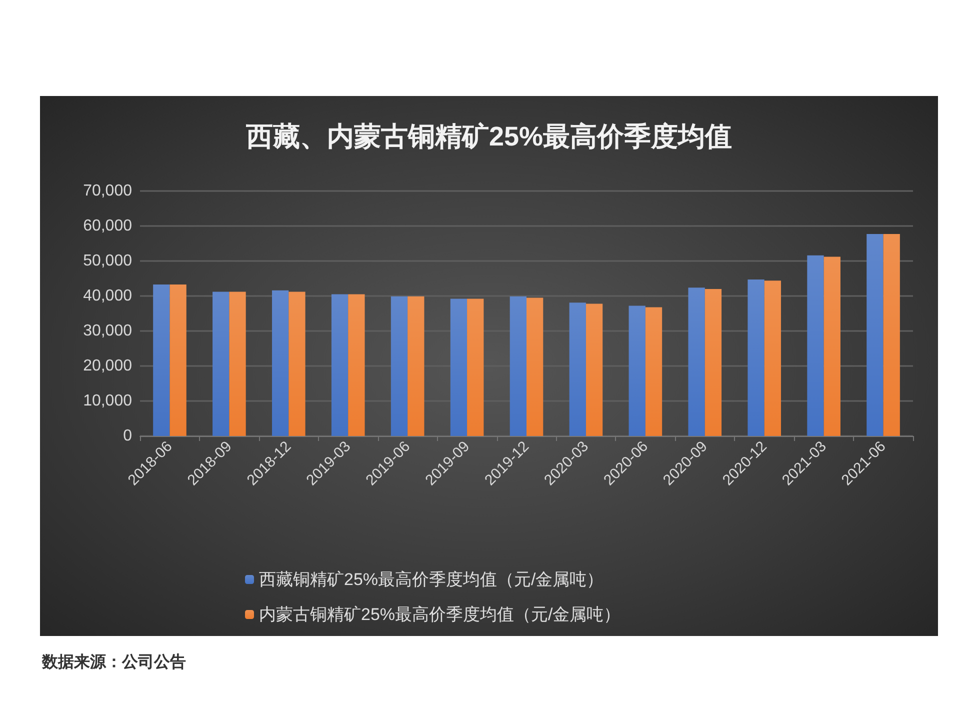  I want to click on chart-title: 西藏、内蒙古铜精矿25%最高价季度均值, so click(488, 137).